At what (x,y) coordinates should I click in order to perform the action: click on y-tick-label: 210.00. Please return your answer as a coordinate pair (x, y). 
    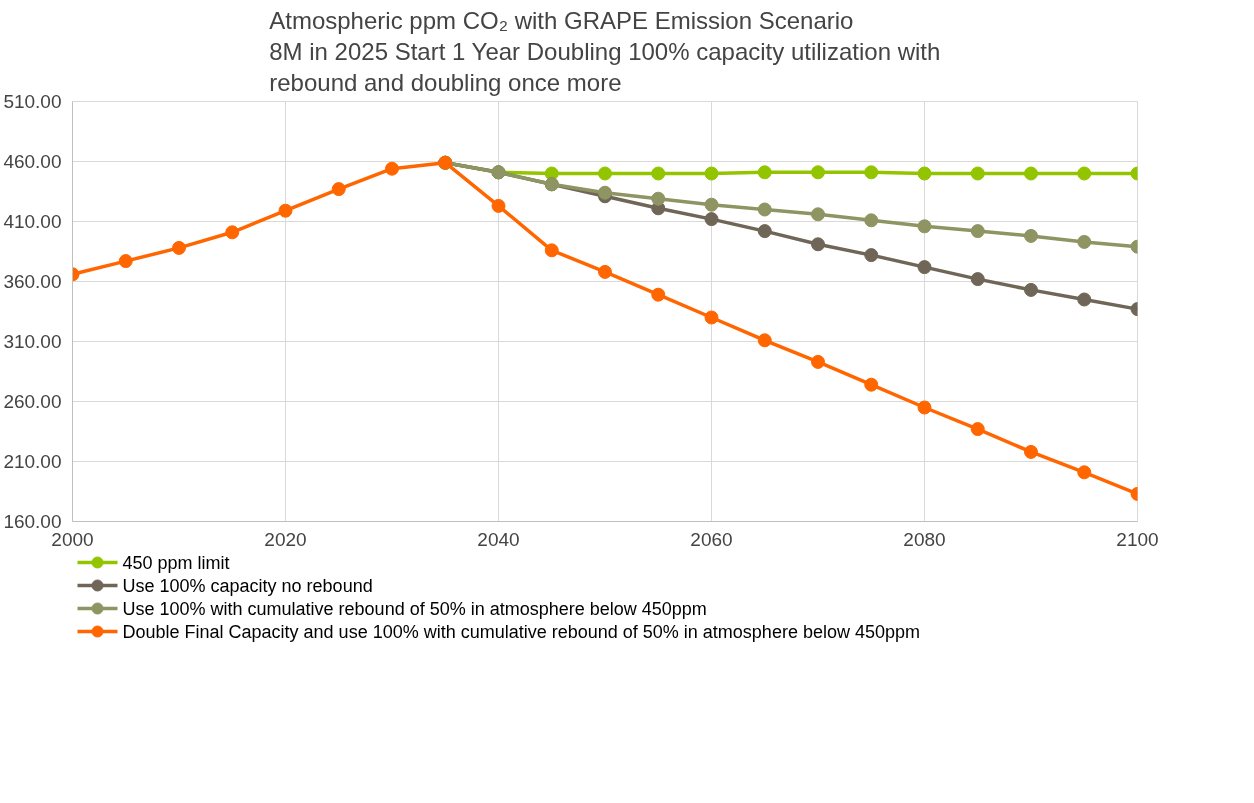
    Looking at the image, I should click on (32, 461).